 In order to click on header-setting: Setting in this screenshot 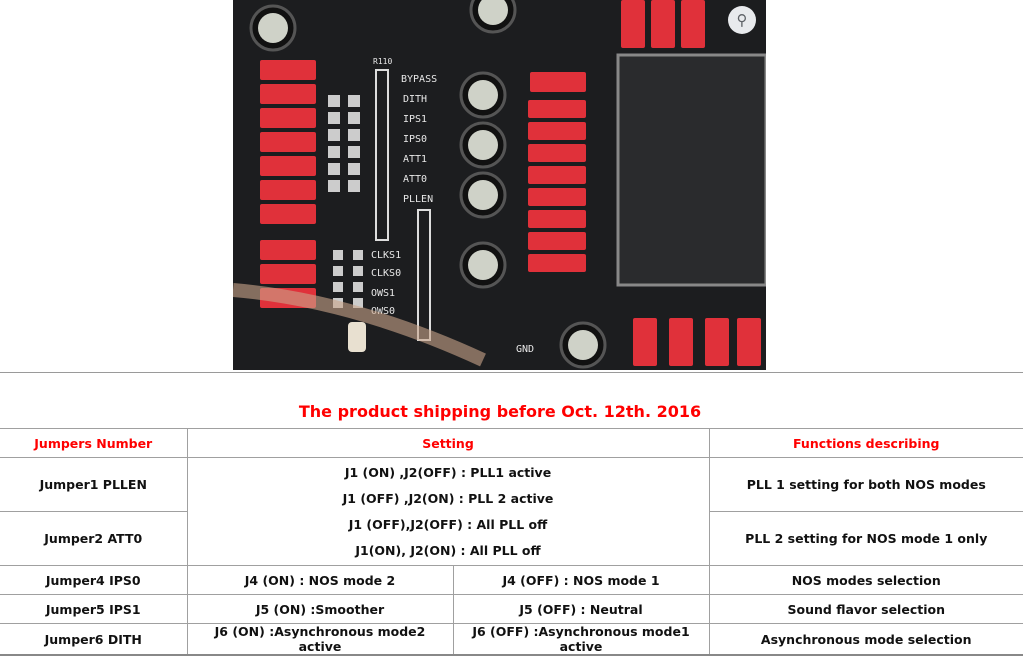, I will do `click(448, 443)`.